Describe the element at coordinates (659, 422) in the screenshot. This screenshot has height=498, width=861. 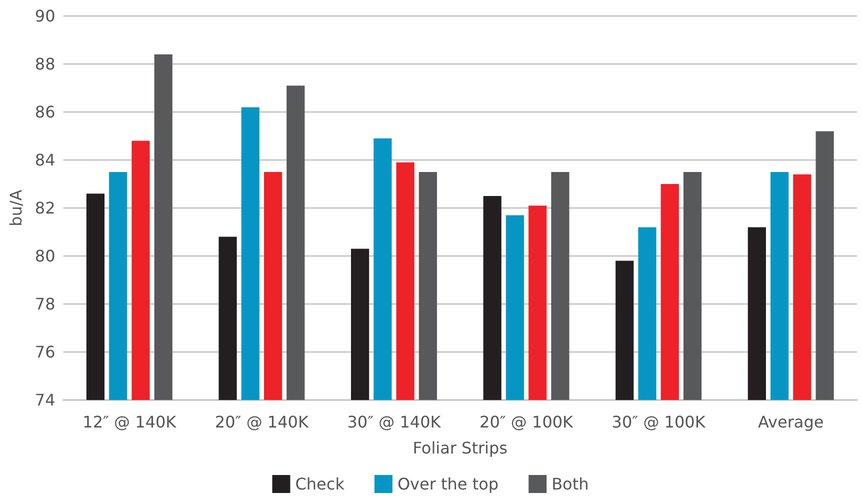
I see `x-tick-label: 30″ @ 100K` at that location.